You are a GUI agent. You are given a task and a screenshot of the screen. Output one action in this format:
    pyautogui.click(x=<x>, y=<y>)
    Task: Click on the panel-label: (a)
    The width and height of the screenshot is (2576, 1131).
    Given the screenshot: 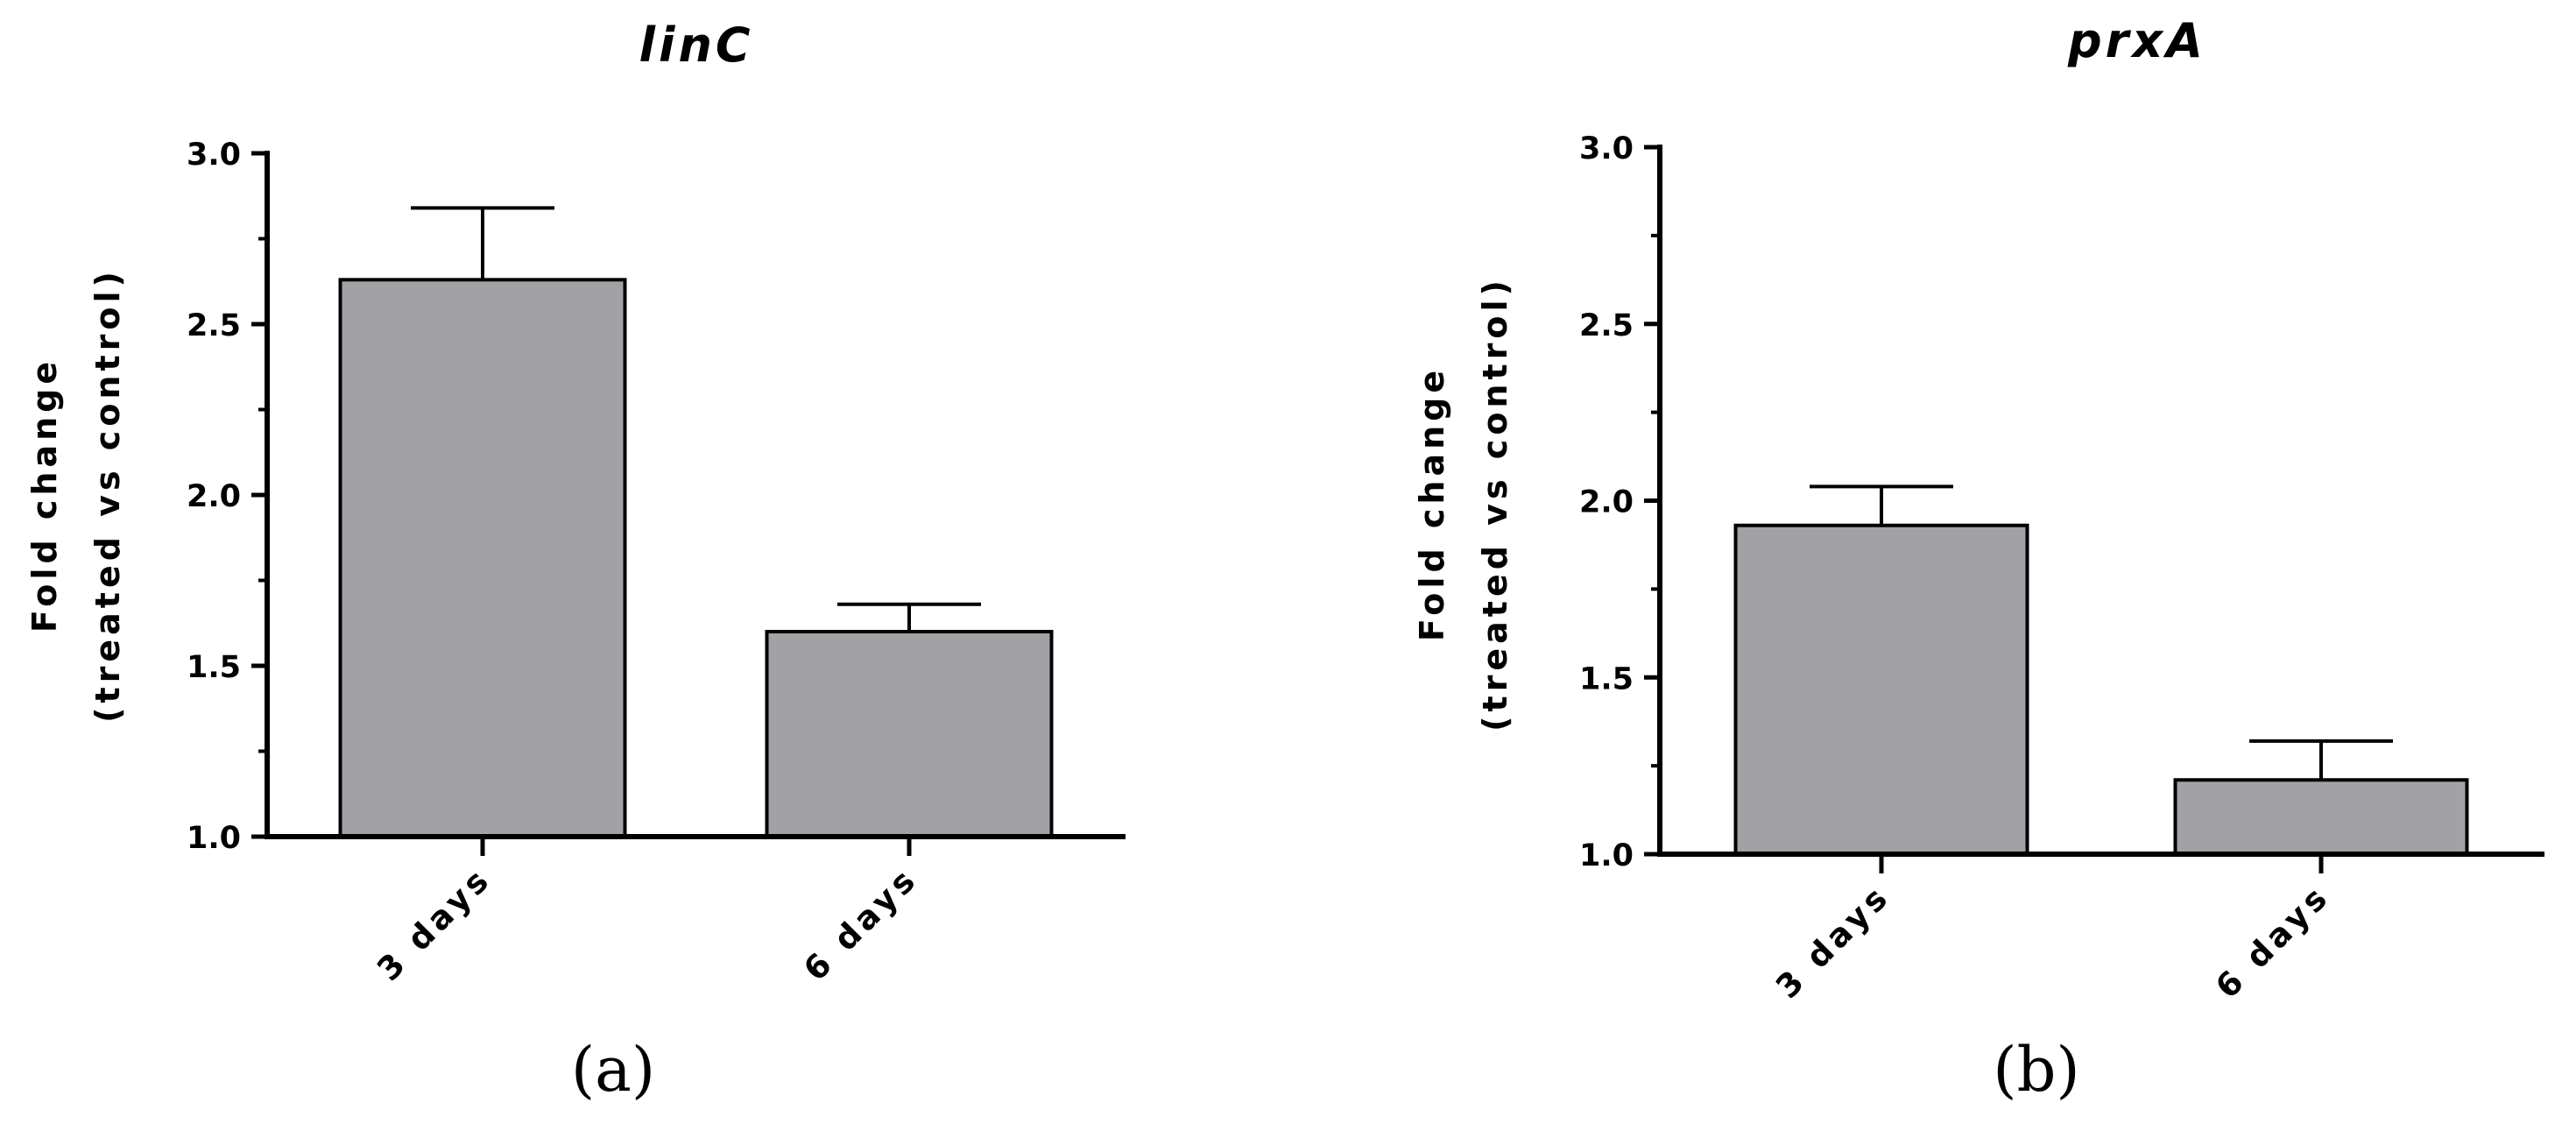 What is the action you would take?
    pyautogui.click(x=613, y=1070)
    